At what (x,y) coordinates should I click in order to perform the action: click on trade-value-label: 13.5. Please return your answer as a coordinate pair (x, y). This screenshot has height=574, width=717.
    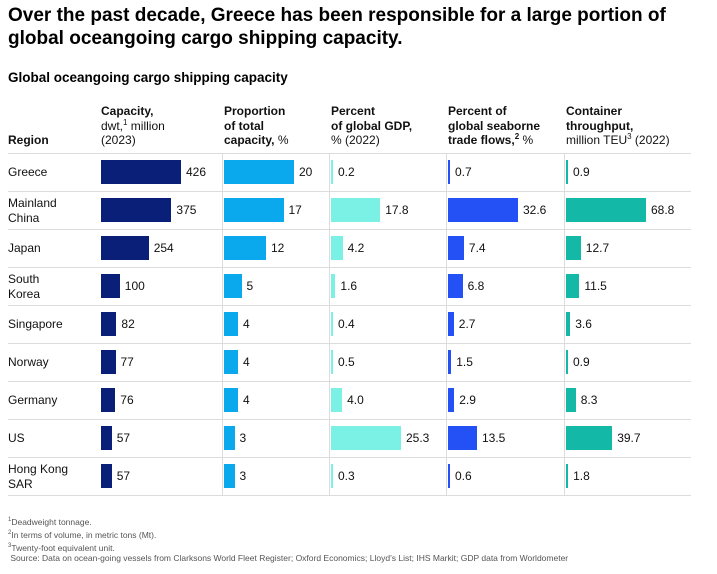
    Looking at the image, I should click on (494, 438).